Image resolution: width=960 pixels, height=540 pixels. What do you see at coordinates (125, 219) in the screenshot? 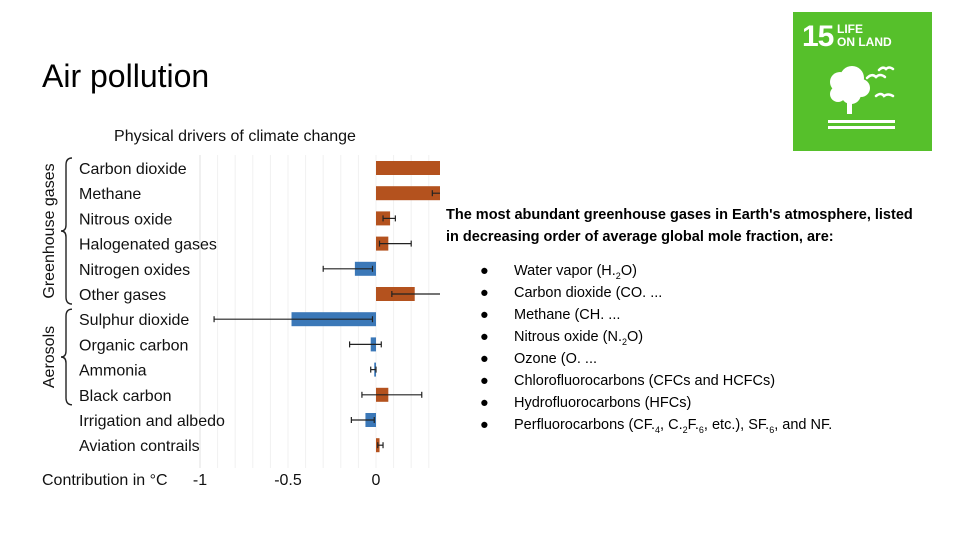
I see `category-label: Nitrous oxide` at bounding box center [125, 219].